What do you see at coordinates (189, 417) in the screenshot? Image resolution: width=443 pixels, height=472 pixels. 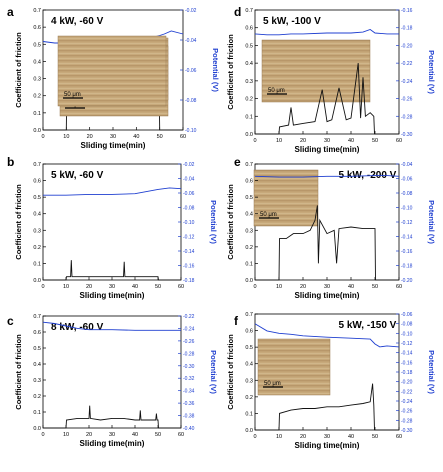 I see `right-y-tick-label: -0.38` at bounding box center [189, 417].